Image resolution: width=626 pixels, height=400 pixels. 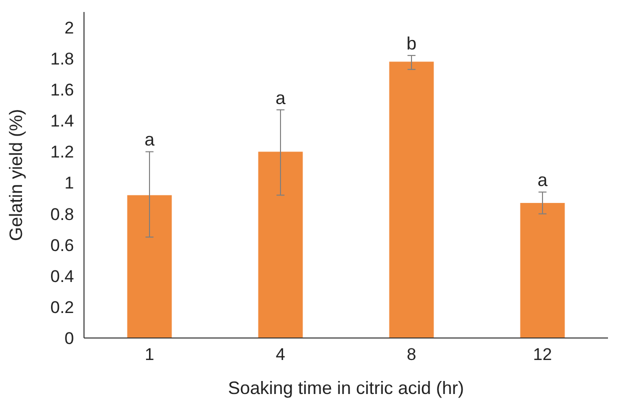 What do you see at coordinates (62, 90) in the screenshot?
I see `y-tick-label: 1.6` at bounding box center [62, 90].